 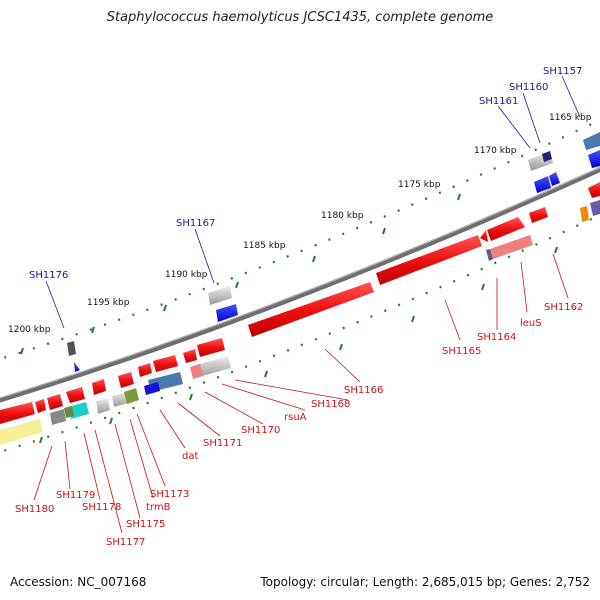 I want to click on gene-label: SH1179, so click(x=75, y=495).